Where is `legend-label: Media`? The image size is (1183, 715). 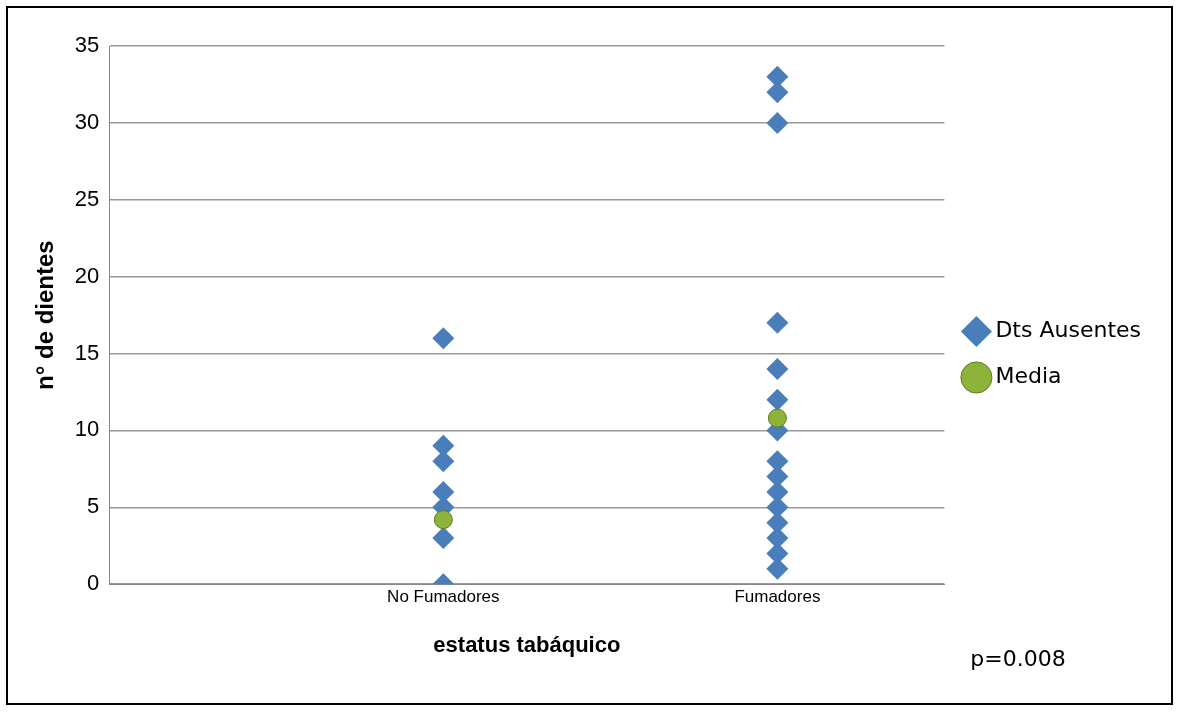 legend-label: Media is located at coordinates (1028, 376).